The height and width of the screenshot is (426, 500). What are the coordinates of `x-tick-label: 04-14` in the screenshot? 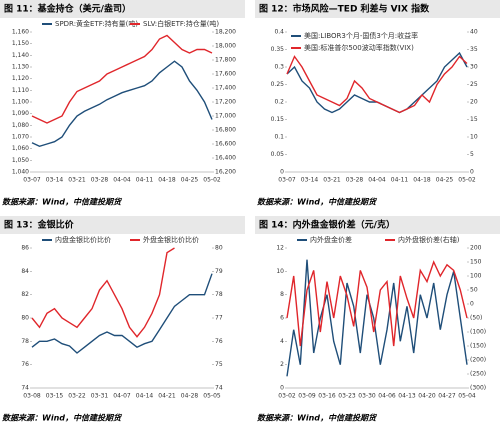 It's located at (145, 396).